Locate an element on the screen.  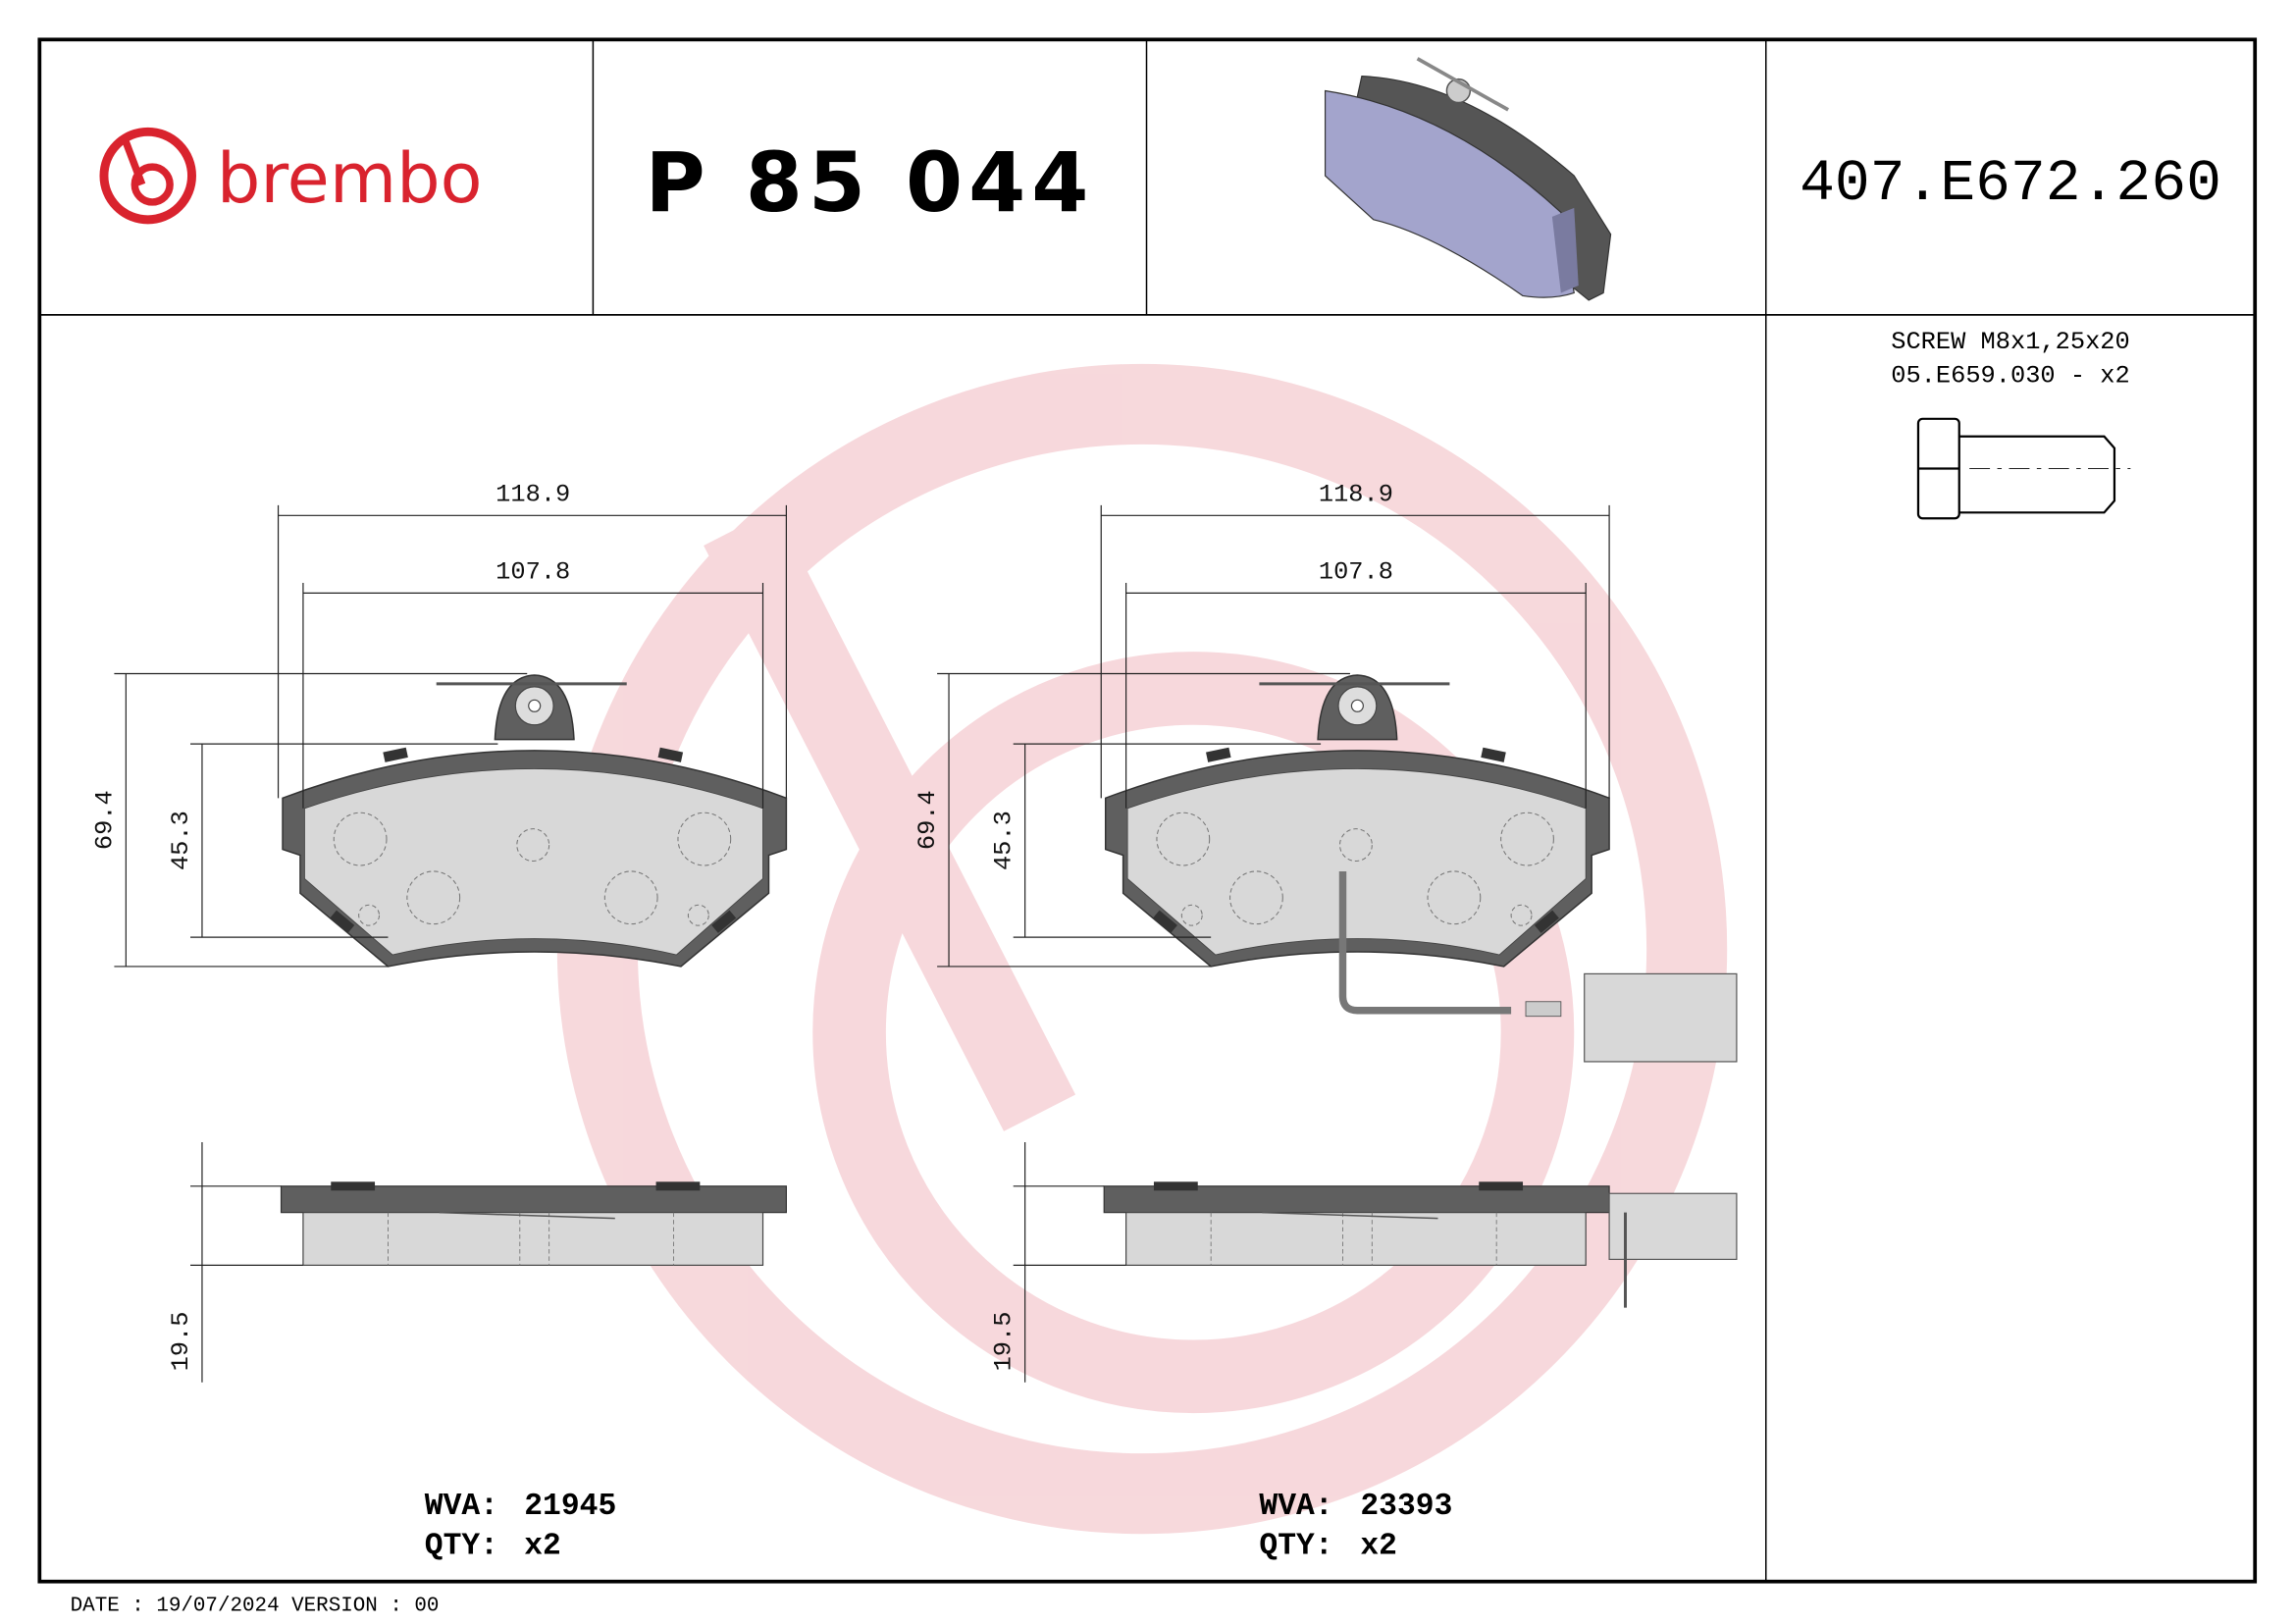
variant-right: WVA: 23393 QTY: x2 is located at coordinates (1355, 1526).